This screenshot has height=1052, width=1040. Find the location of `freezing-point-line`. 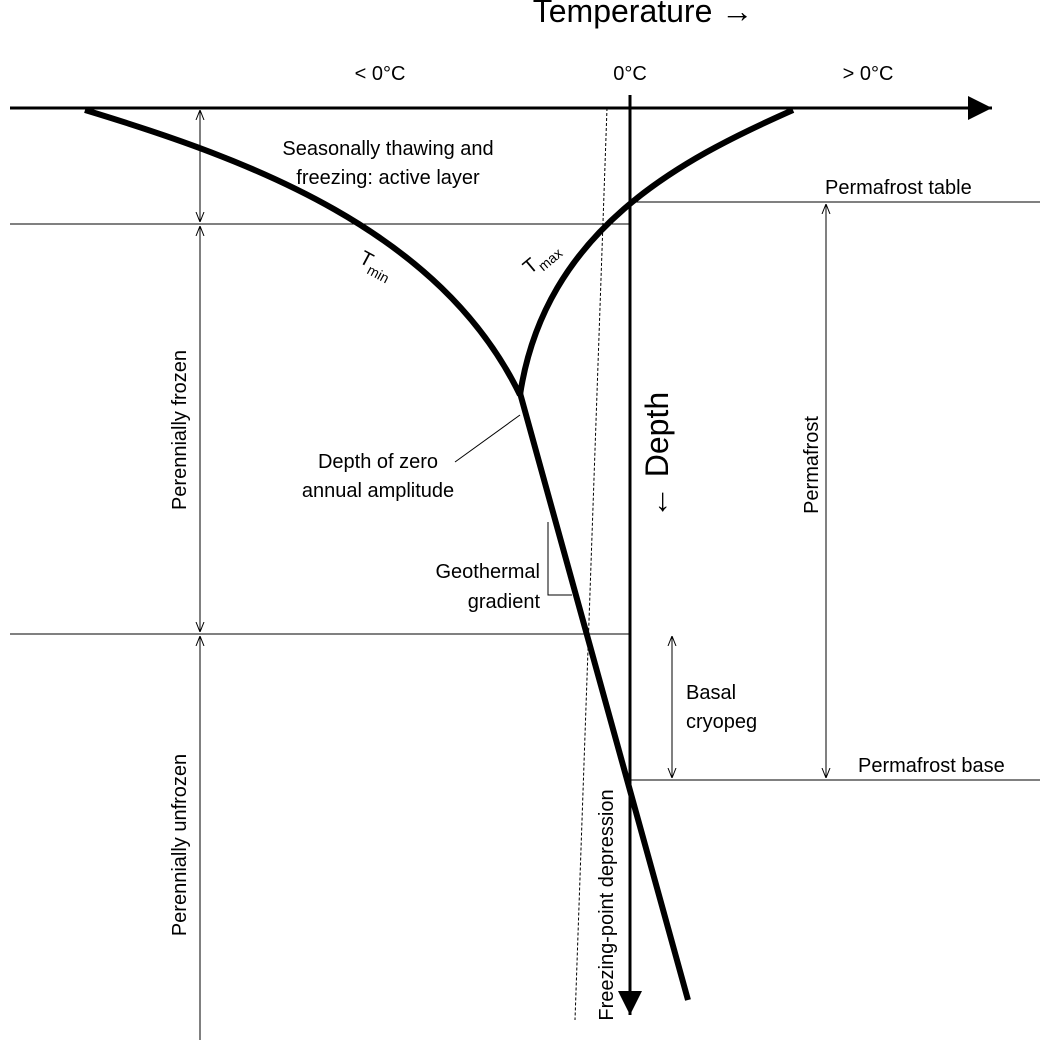

freezing-point-line is located at coordinates (591, 564).